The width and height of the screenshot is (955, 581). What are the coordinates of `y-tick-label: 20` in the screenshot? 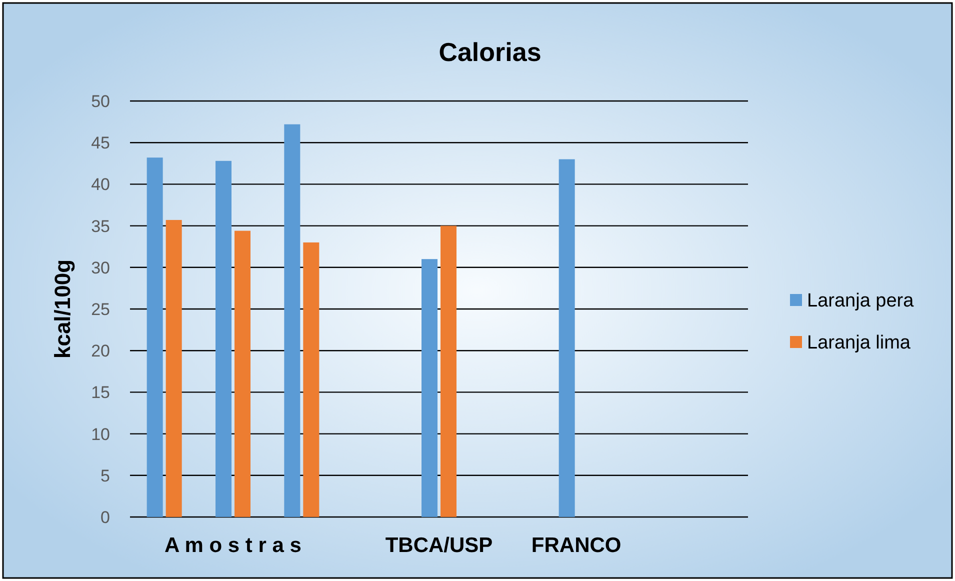 It's located at (100, 351).